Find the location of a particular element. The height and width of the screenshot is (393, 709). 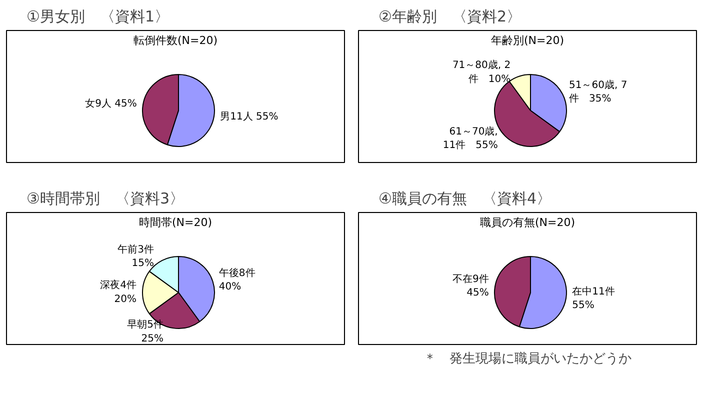

slice-label: 午前3件 15% is located at coordinates (136, 256).